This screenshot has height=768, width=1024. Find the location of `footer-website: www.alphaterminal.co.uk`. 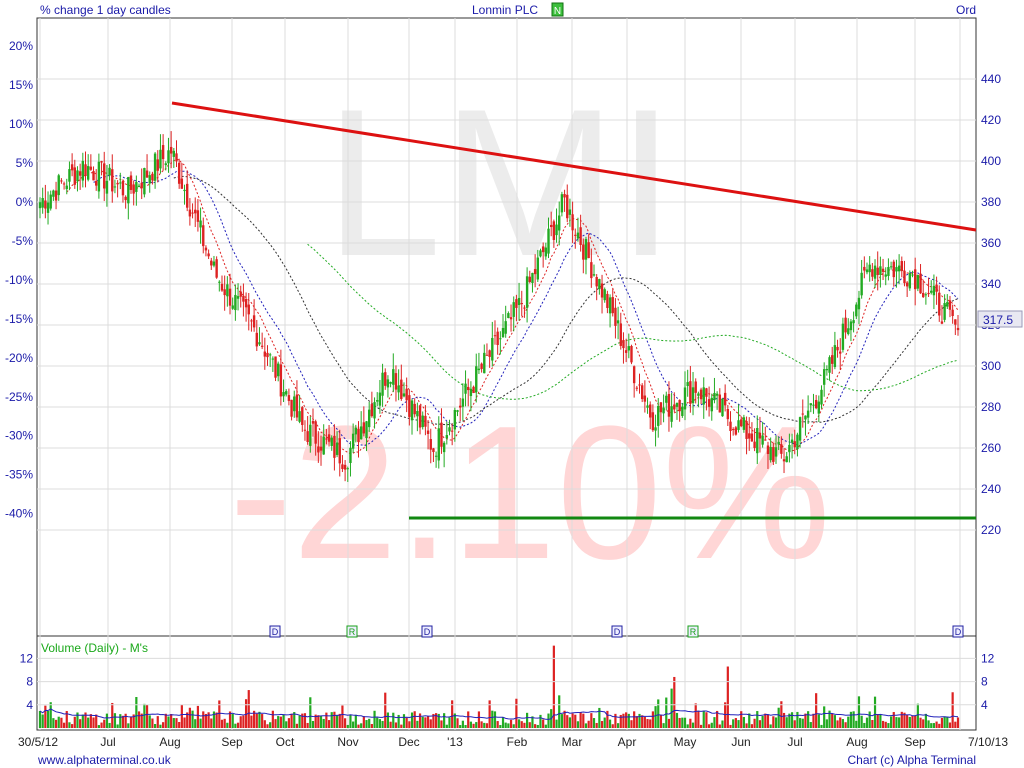

footer-website: www.alphaterminal.co.uk is located at coordinates (104, 760).